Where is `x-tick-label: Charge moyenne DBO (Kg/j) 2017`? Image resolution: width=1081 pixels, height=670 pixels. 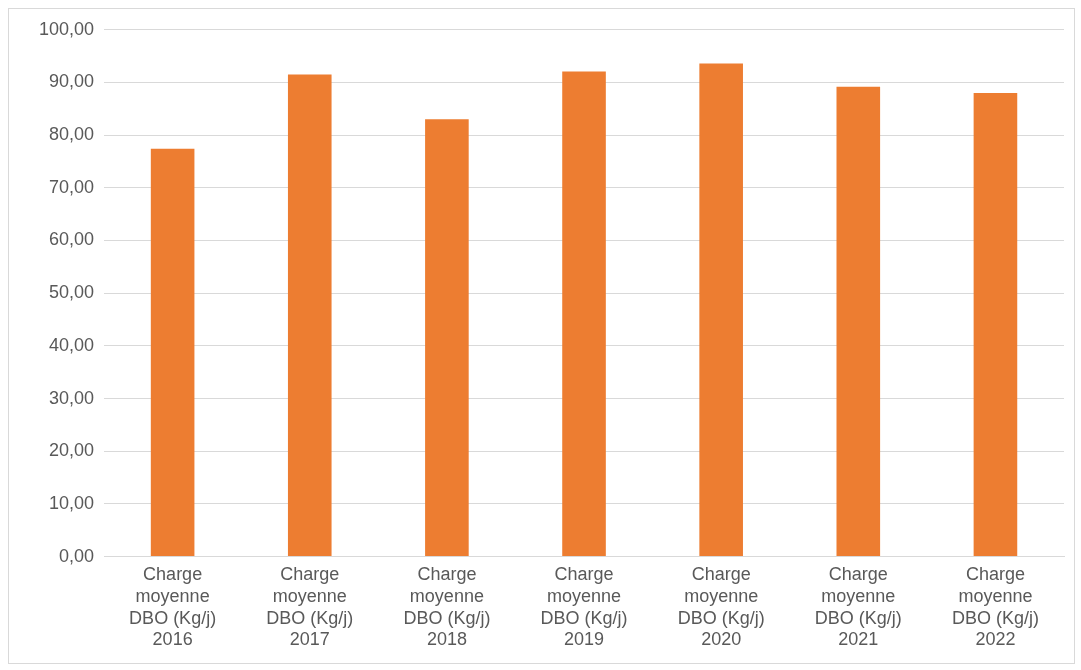 x-tick-label: Charge moyenne DBO (Kg/j) 2017 is located at coordinates (310, 607).